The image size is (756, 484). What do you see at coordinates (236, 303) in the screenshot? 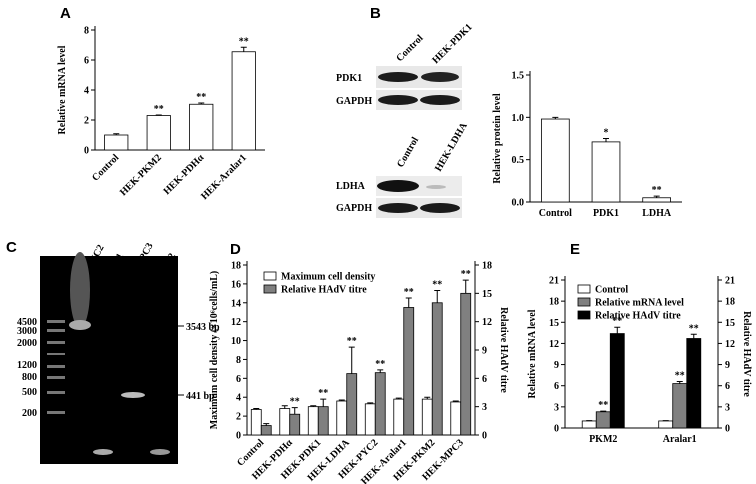
I see `y-tick-label: 14` at bounding box center [236, 303].